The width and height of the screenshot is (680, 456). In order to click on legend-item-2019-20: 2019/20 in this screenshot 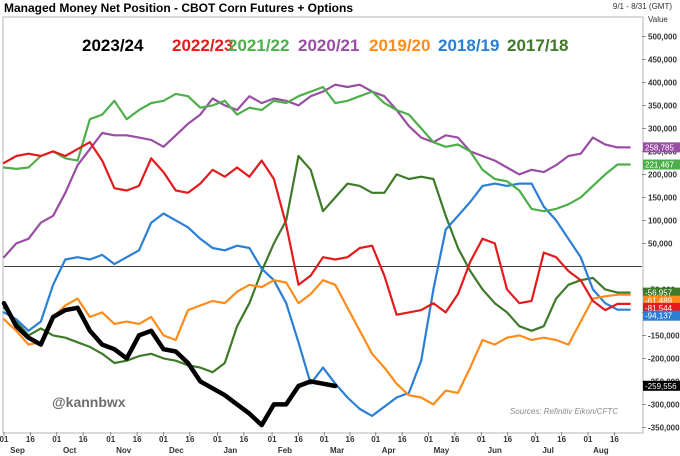, I will do `click(399, 45)`.